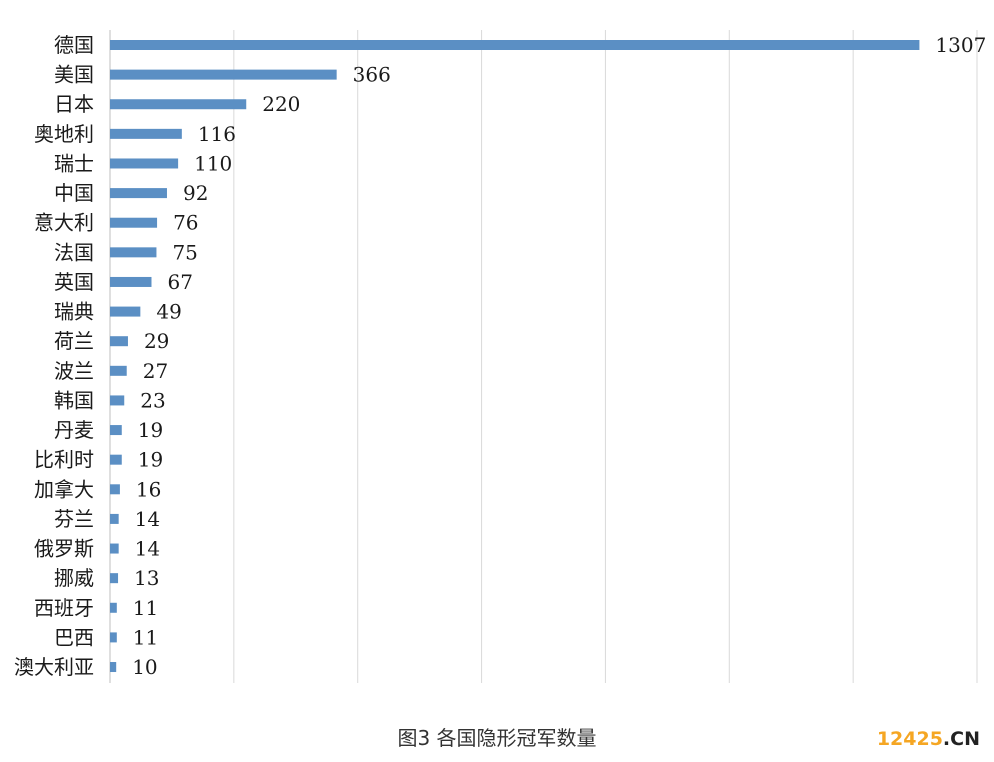 The height and width of the screenshot is (762, 994). I want to click on category-label: 中国, so click(74, 193).